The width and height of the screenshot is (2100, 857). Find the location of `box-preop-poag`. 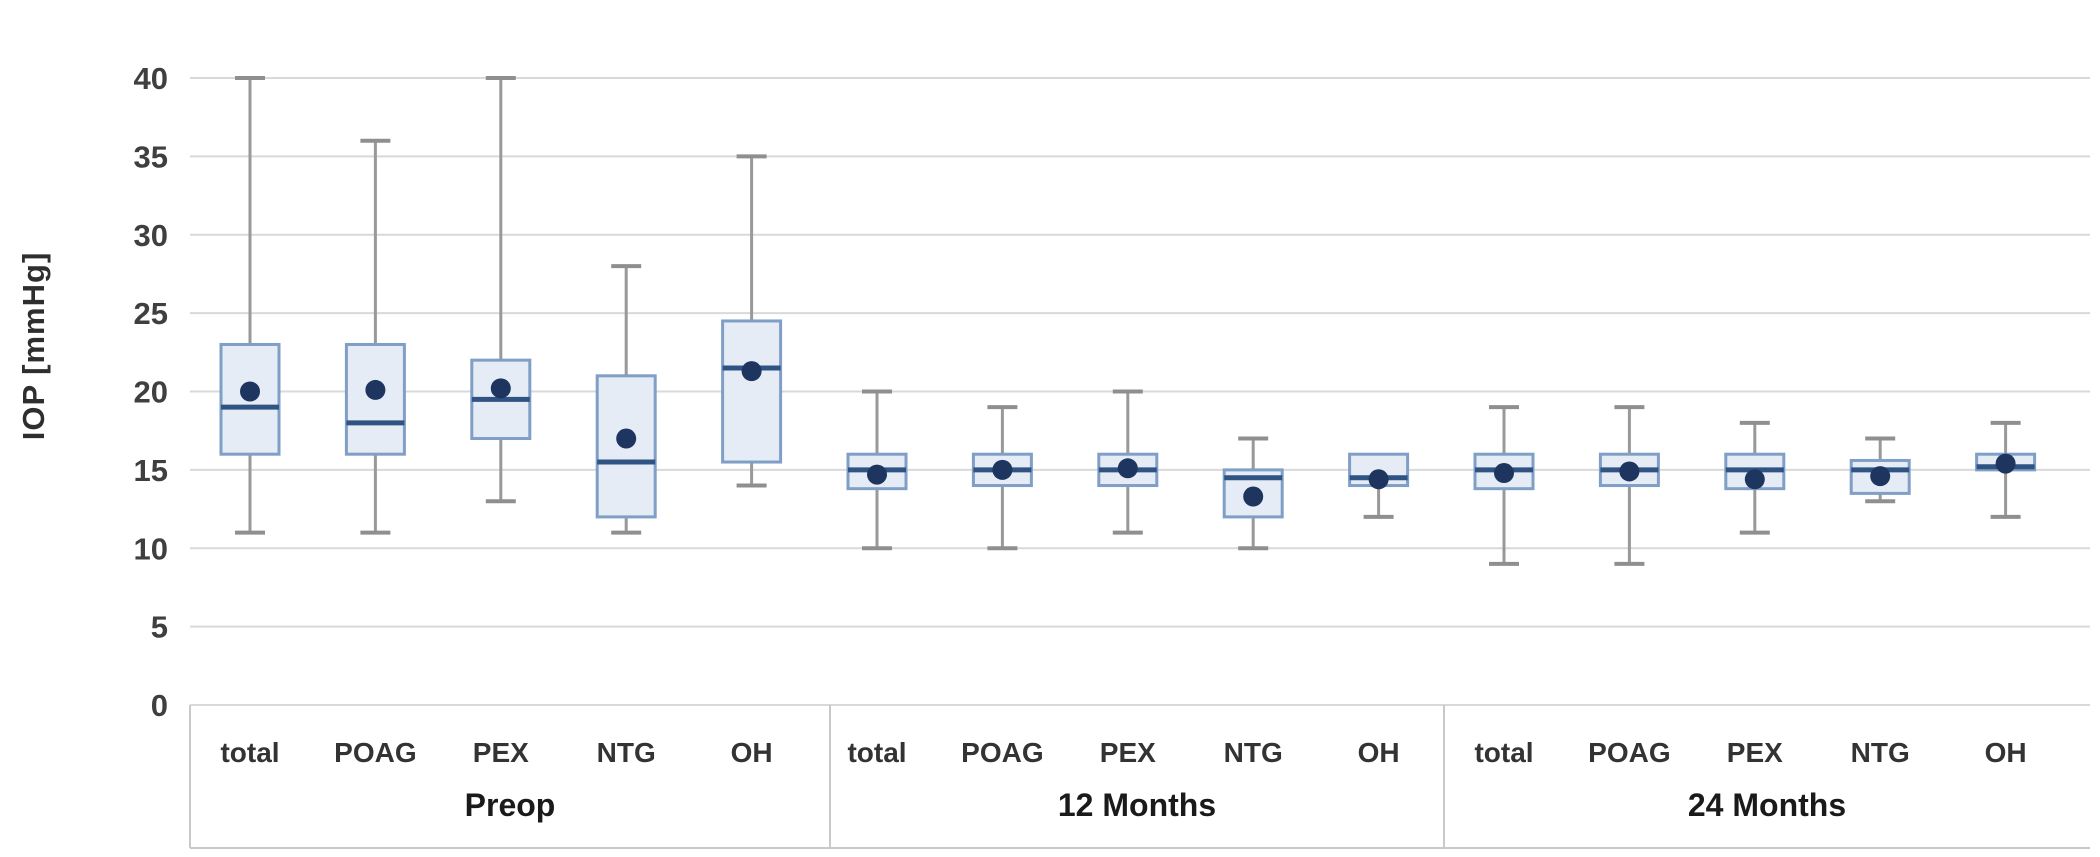

box-preop-poag is located at coordinates (375, 336).